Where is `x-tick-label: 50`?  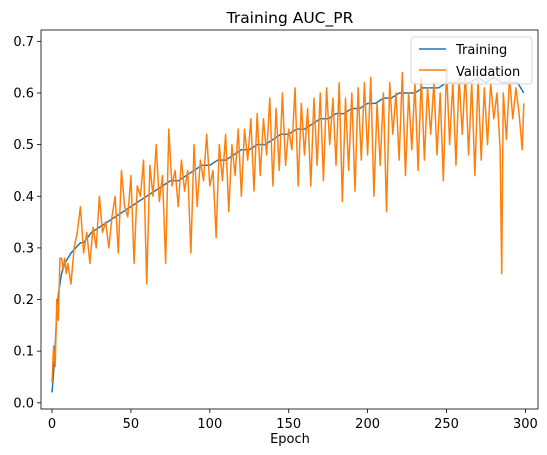
x-tick-label: 50 is located at coordinates (131, 424).